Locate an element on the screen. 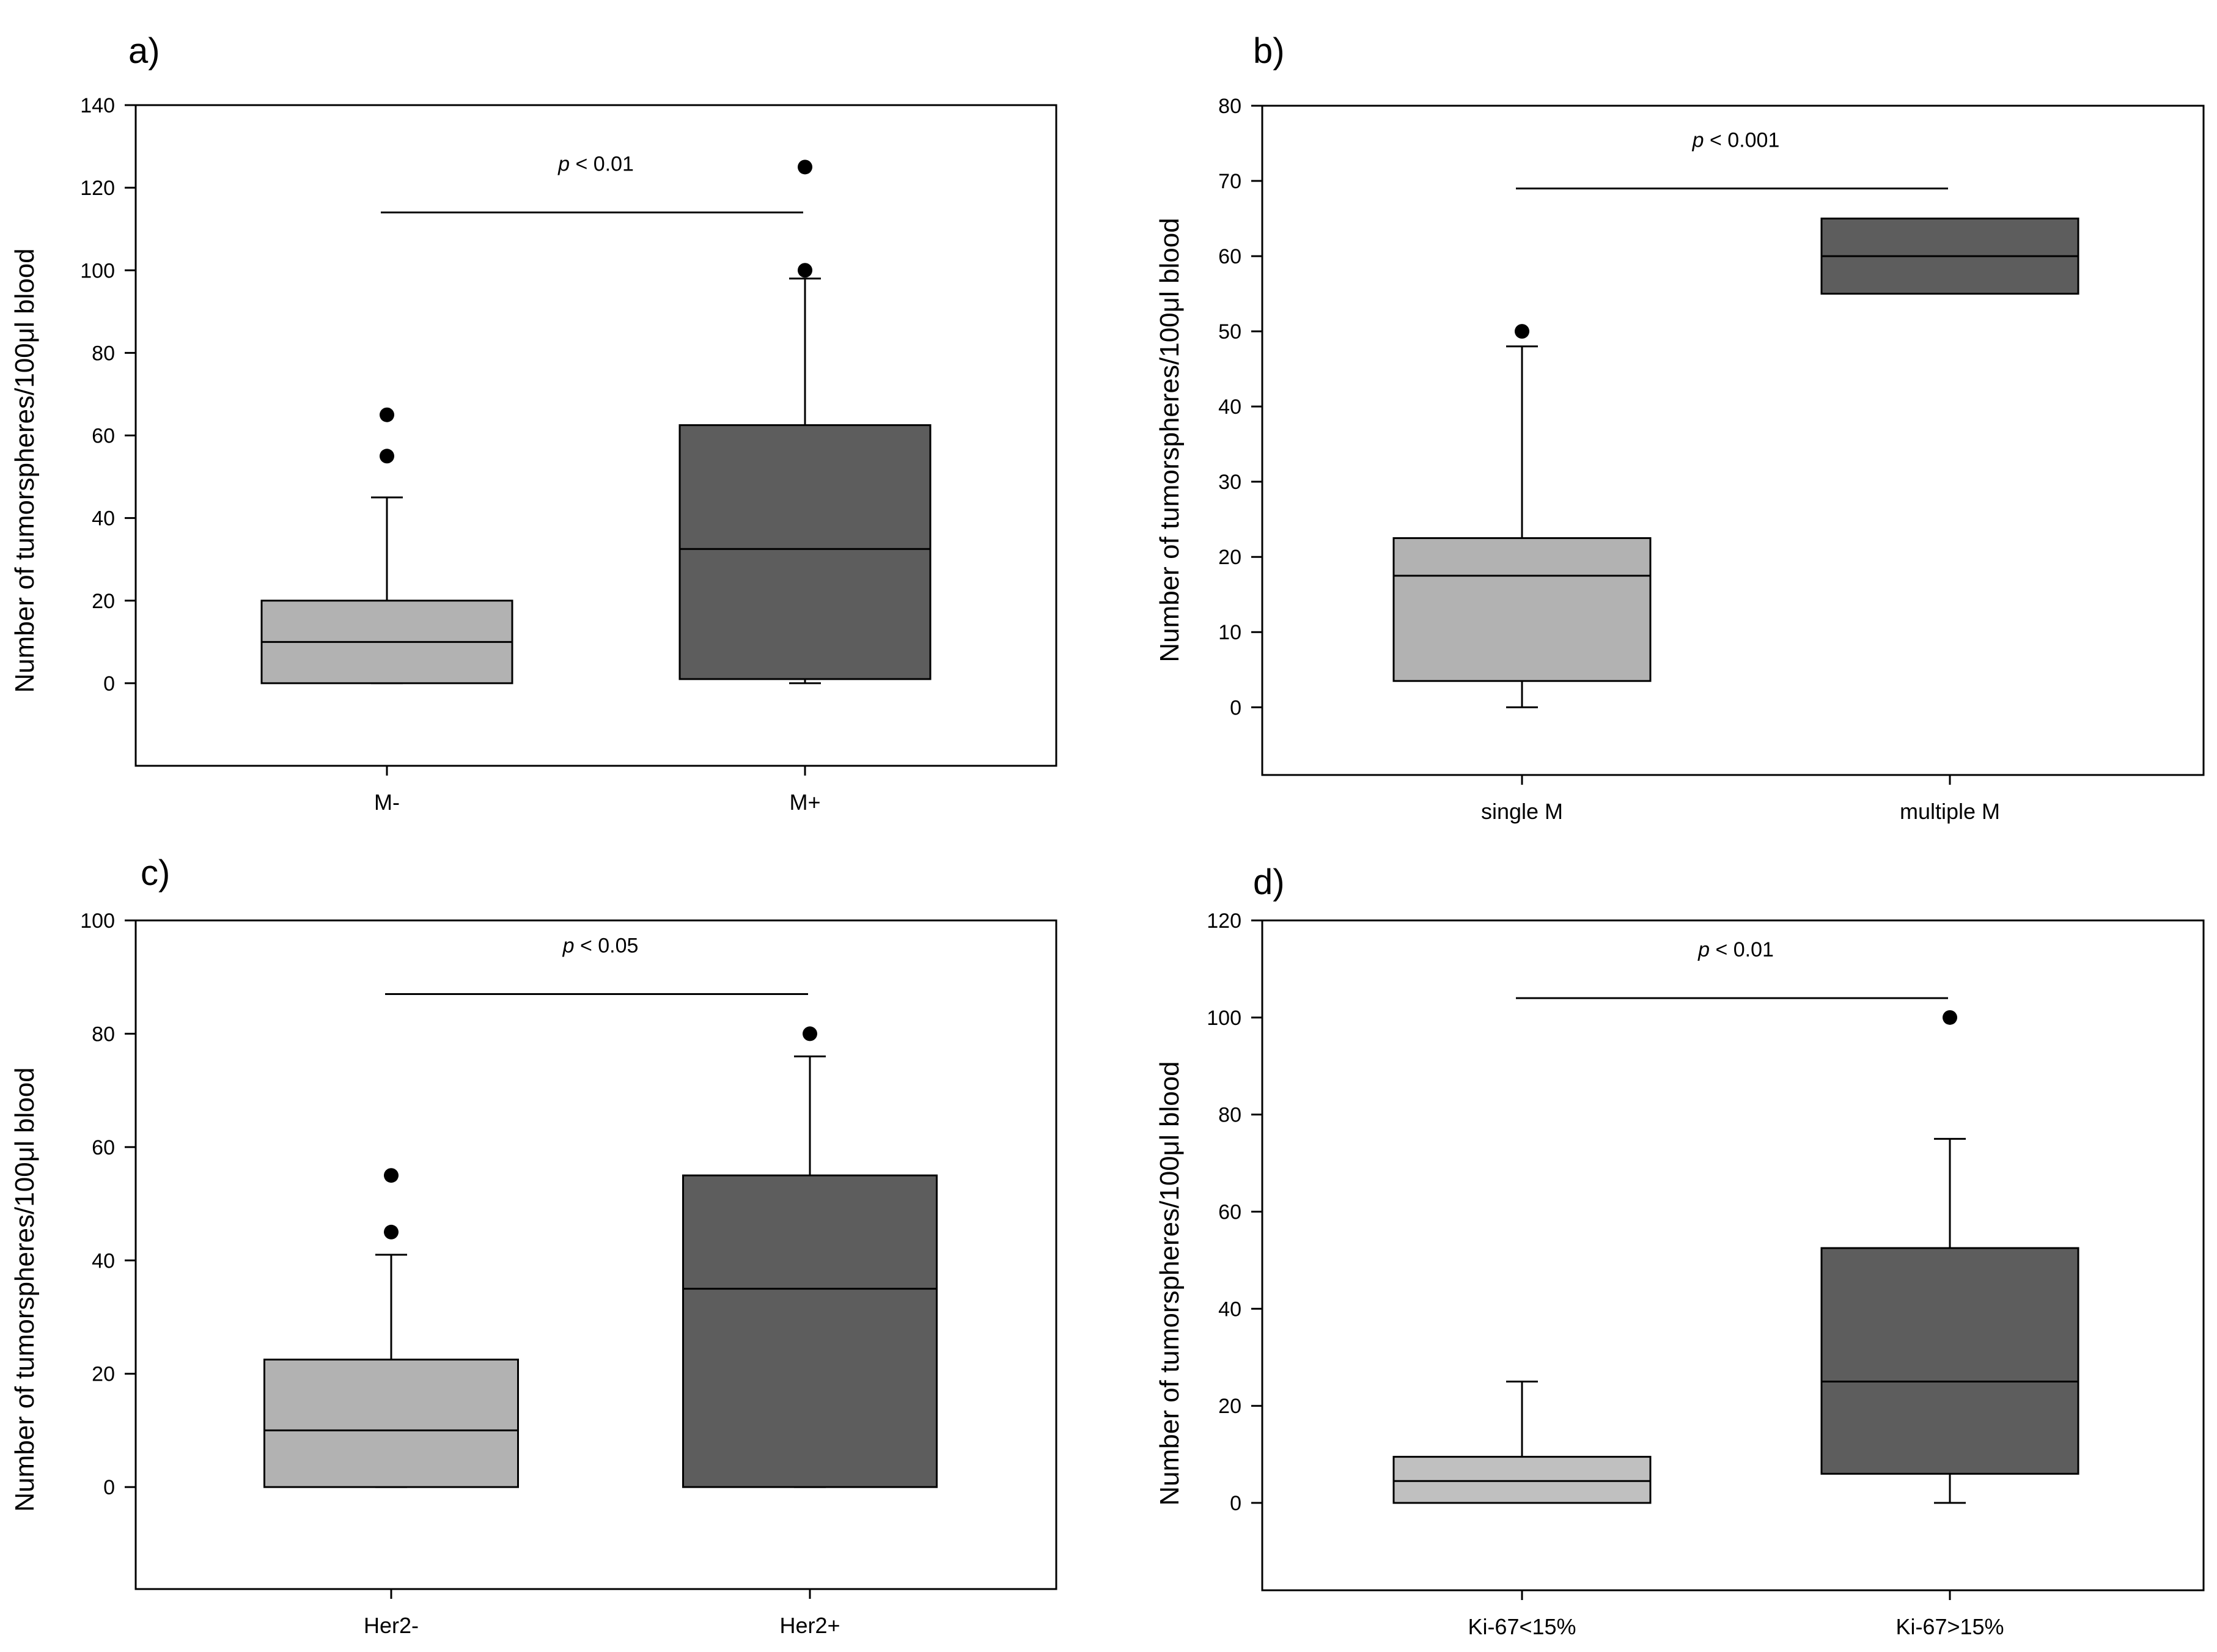  x-tick-label: Her2- is located at coordinates (391, 1625).